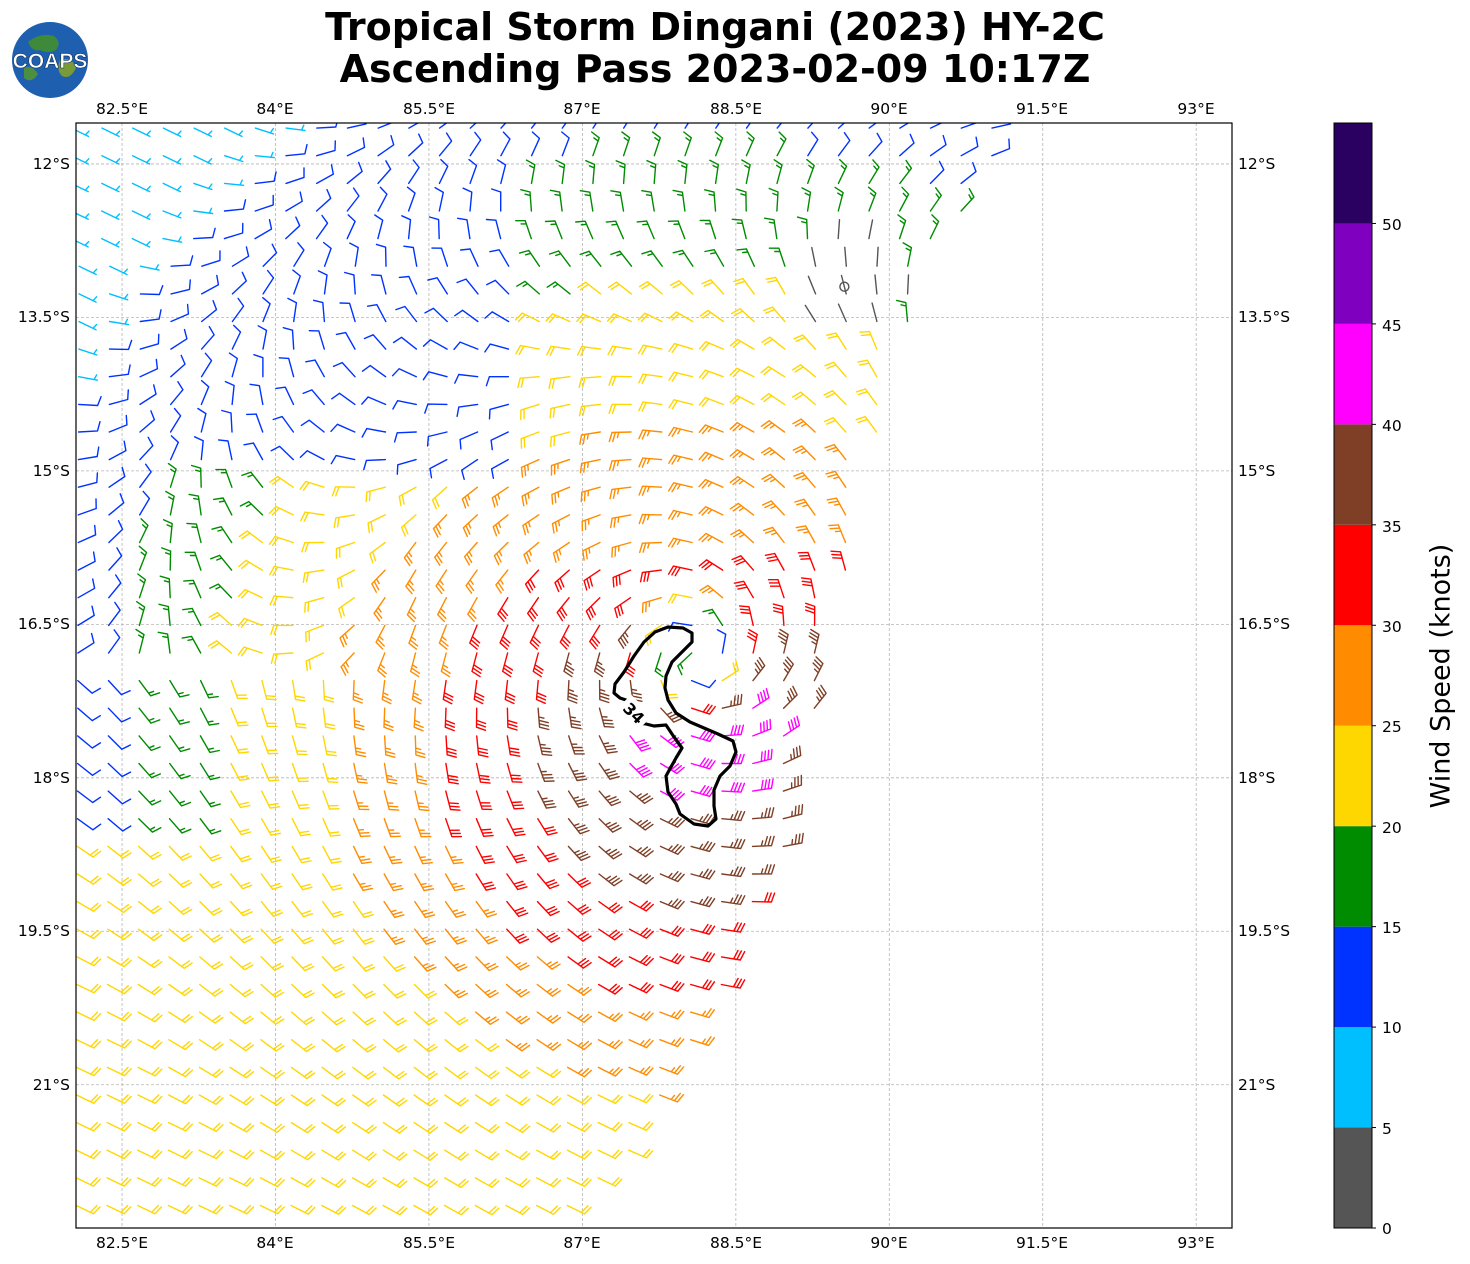 This screenshot has width=1470, height=1264. Describe the element at coordinates (1195, 109) in the screenshot. I see `lon-tick-top: 93°E` at that location.